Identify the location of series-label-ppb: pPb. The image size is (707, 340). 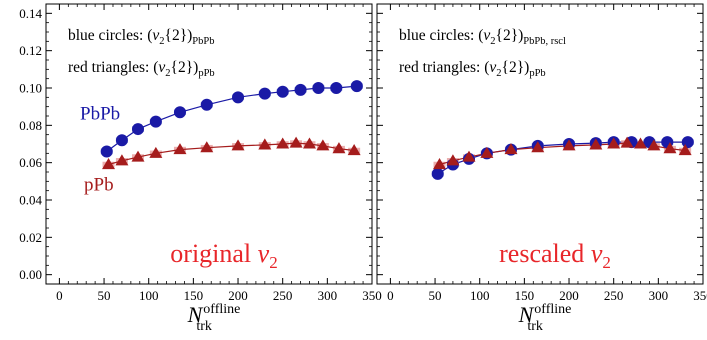
(99, 185).